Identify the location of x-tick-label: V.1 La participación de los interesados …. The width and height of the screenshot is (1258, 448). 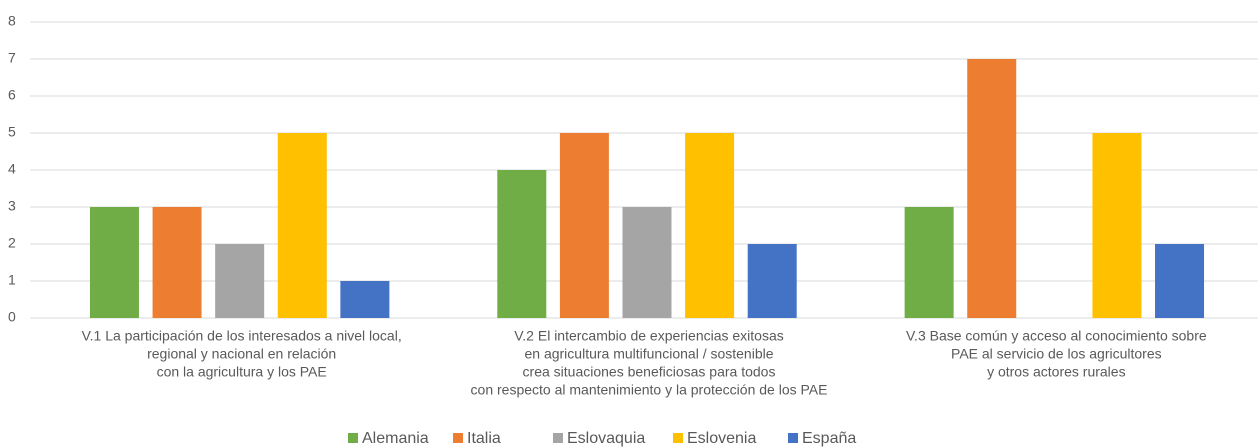
(242, 336).